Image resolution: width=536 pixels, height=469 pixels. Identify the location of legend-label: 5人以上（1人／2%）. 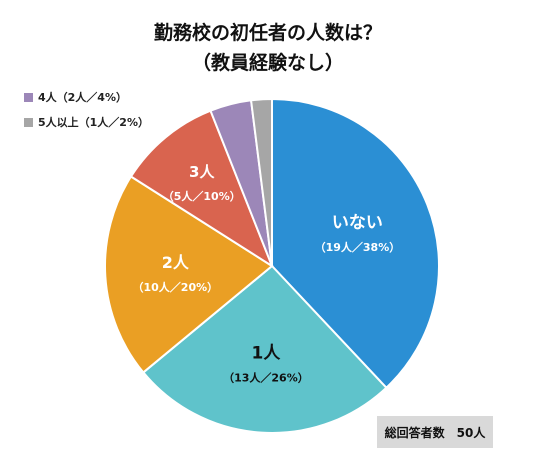
(93, 122).